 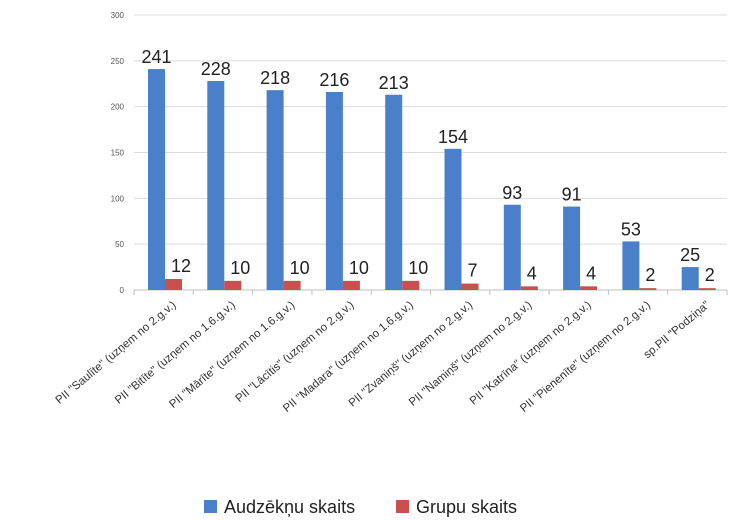 What do you see at coordinates (359, 268) in the screenshot?
I see `data-label-grupu-3: 10` at bounding box center [359, 268].